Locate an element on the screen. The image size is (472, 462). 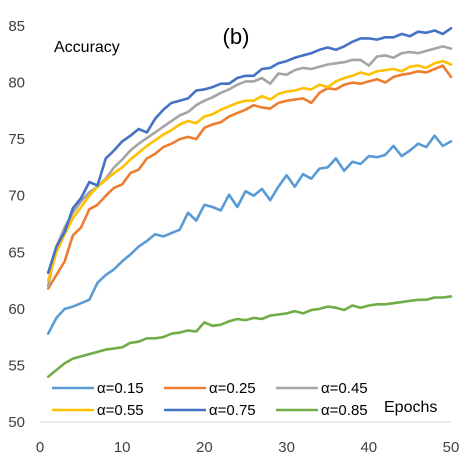
x-tick-label: 40 is located at coordinates (368, 447).